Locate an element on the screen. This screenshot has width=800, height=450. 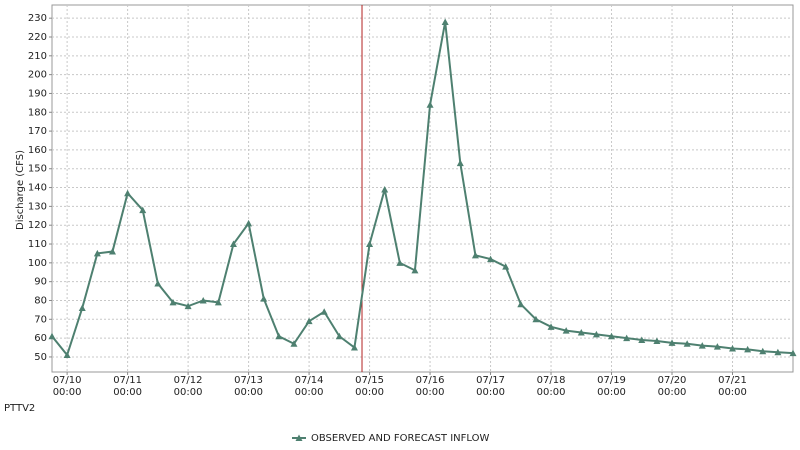
y-tick-label: 190 is located at coordinates (37, 93).